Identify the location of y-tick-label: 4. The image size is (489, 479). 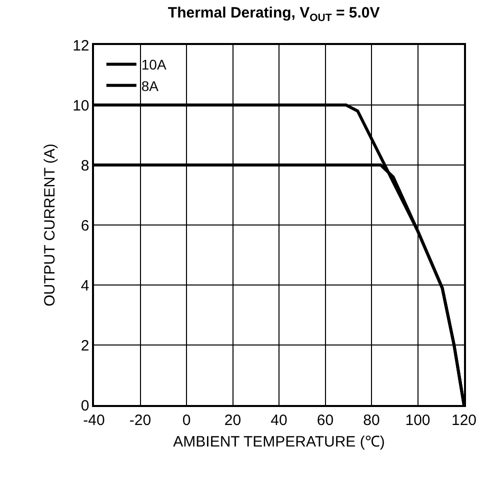
(85, 285).